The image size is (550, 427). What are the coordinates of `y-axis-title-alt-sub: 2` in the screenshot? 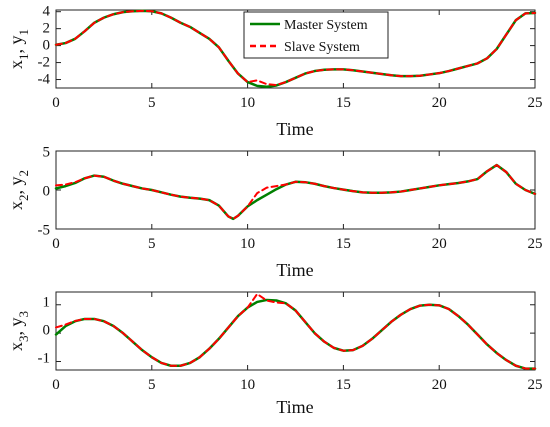 It's located at (23, 173).